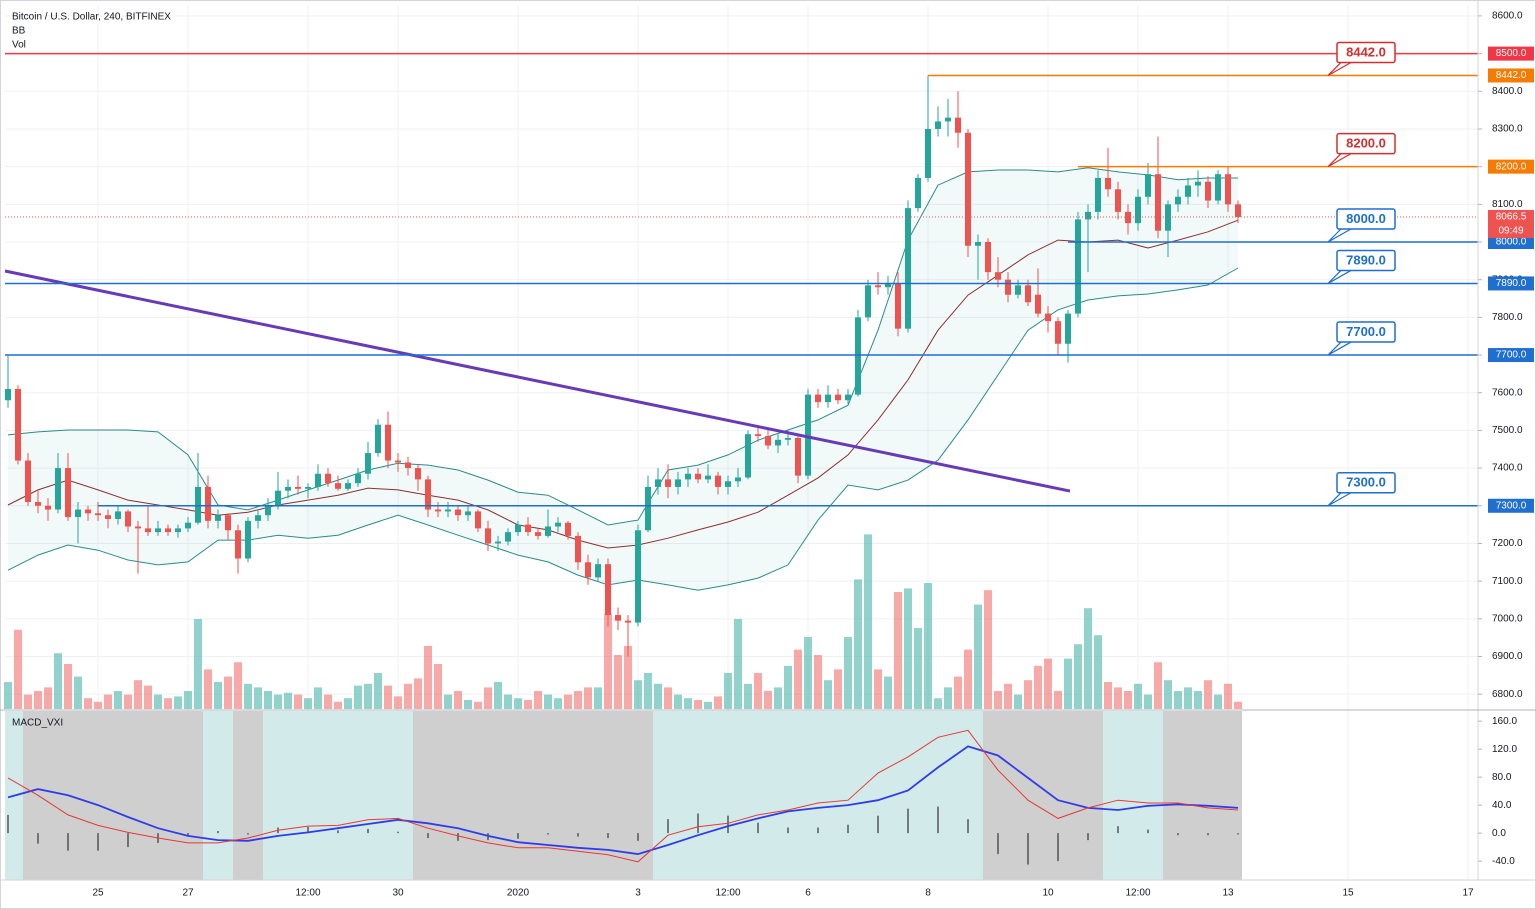 This screenshot has width=1536, height=909. What do you see at coordinates (1507, 656) in the screenshot?
I see `y-tick-label: 6900.0` at bounding box center [1507, 656].